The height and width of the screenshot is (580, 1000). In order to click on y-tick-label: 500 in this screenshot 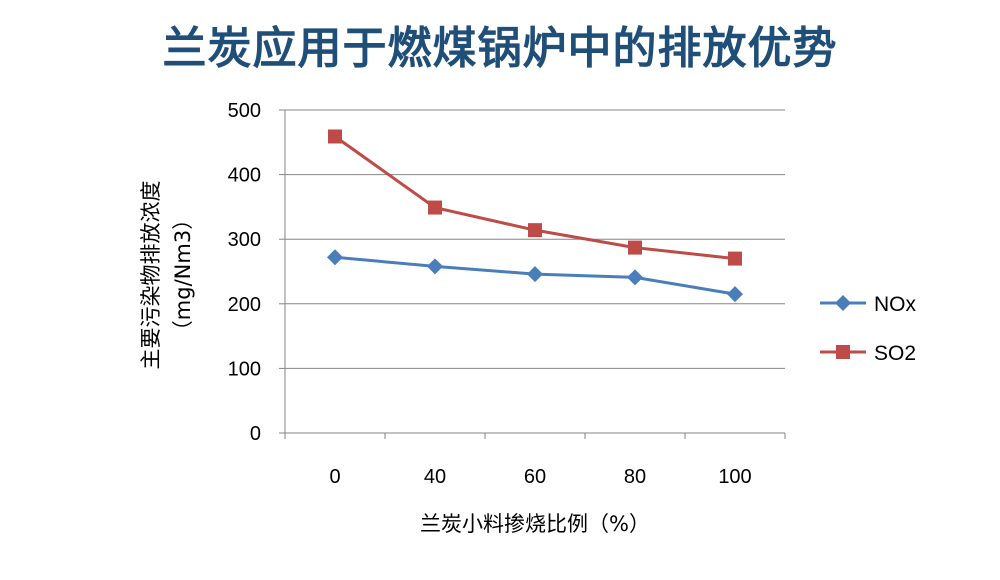, I will do `click(244, 111)`.